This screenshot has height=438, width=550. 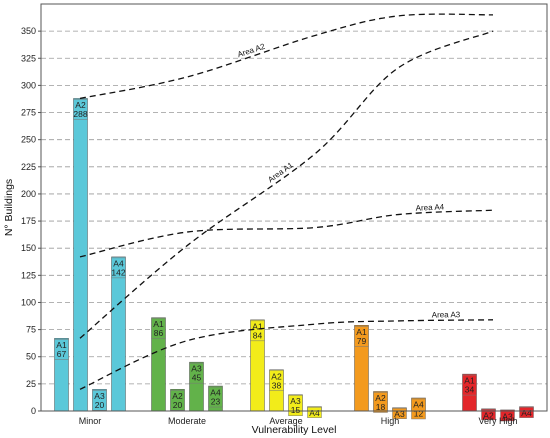 What do you see at coordinates (429, 207) in the screenshot?
I see `curve-label: Area A4` at bounding box center [429, 207].